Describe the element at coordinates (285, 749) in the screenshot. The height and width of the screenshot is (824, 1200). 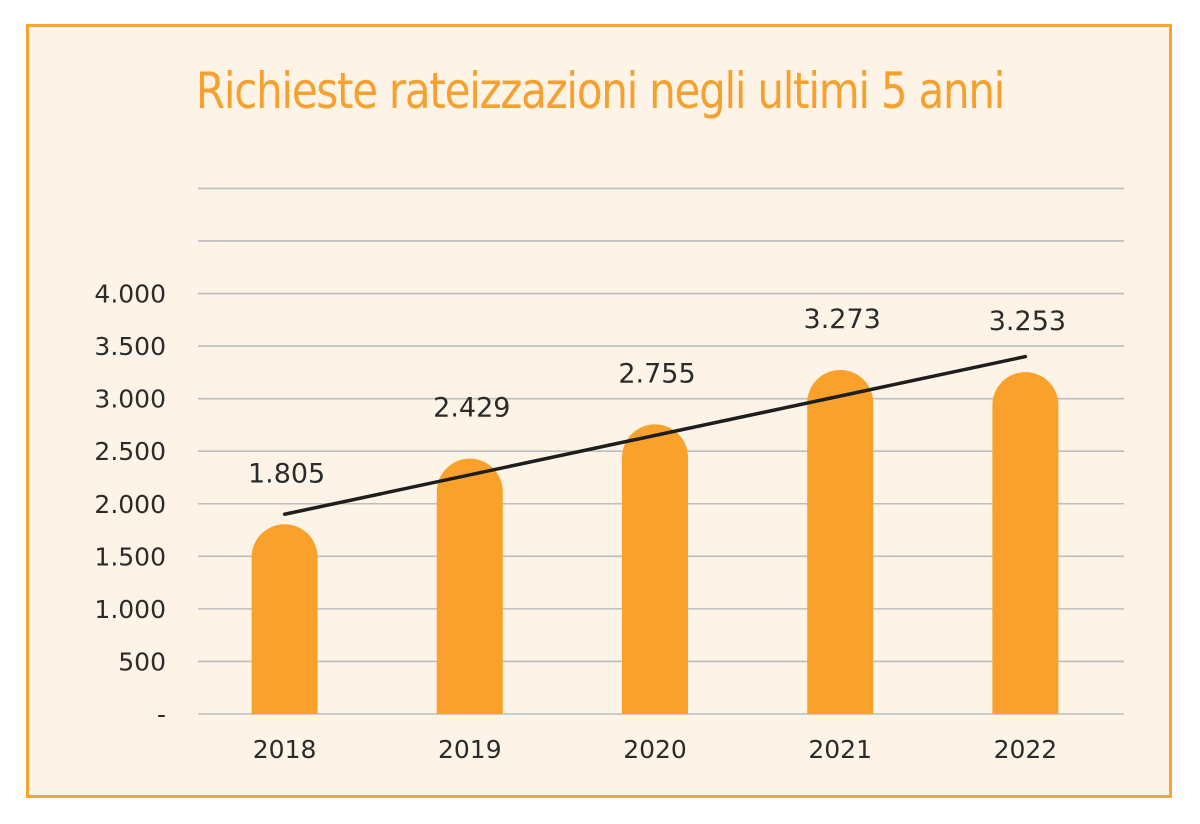
I see `x-tick-label: 2018` at that location.